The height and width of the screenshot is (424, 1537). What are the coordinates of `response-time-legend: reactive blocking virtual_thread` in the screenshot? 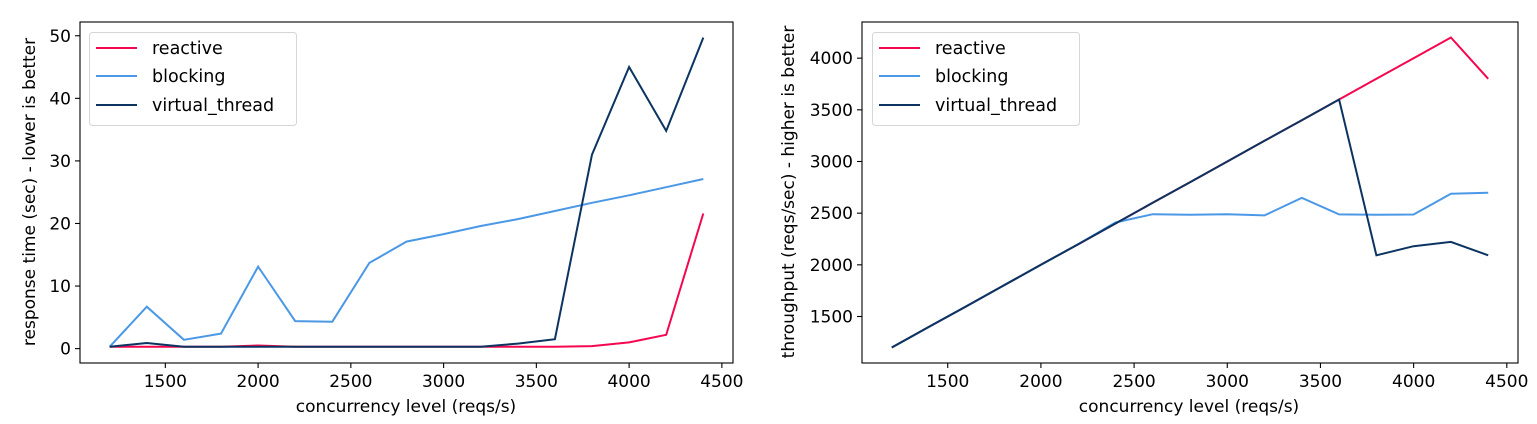 It's located at (193, 79).